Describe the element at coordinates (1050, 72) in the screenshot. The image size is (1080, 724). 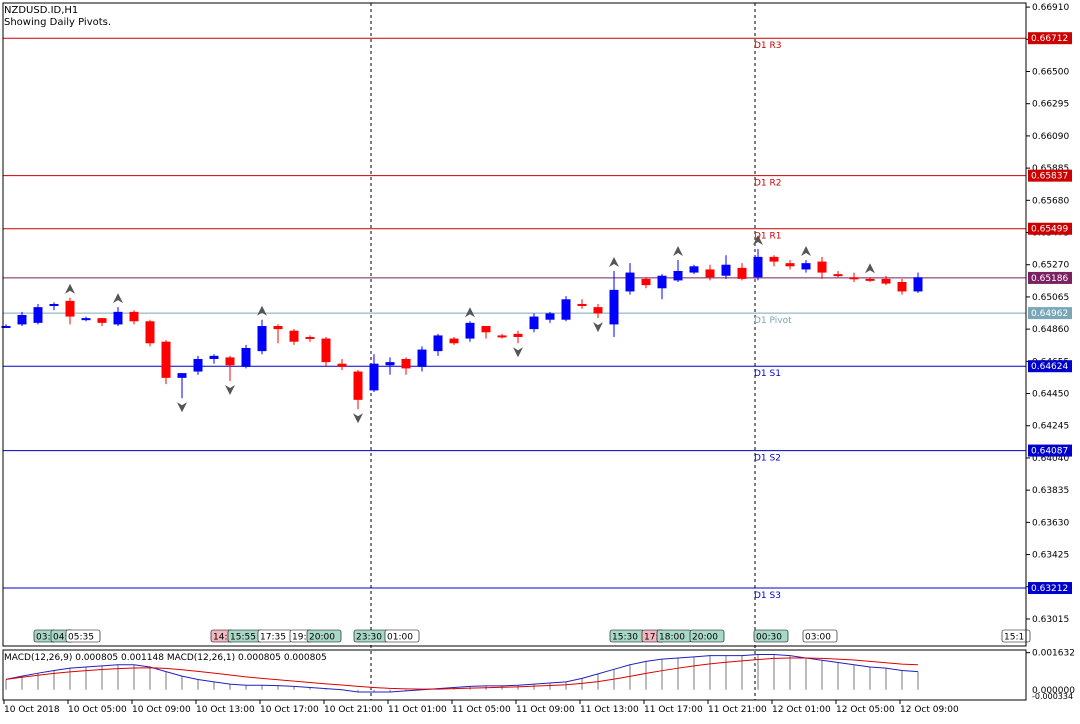
I see `price-tick-label: 0.66500` at that location.